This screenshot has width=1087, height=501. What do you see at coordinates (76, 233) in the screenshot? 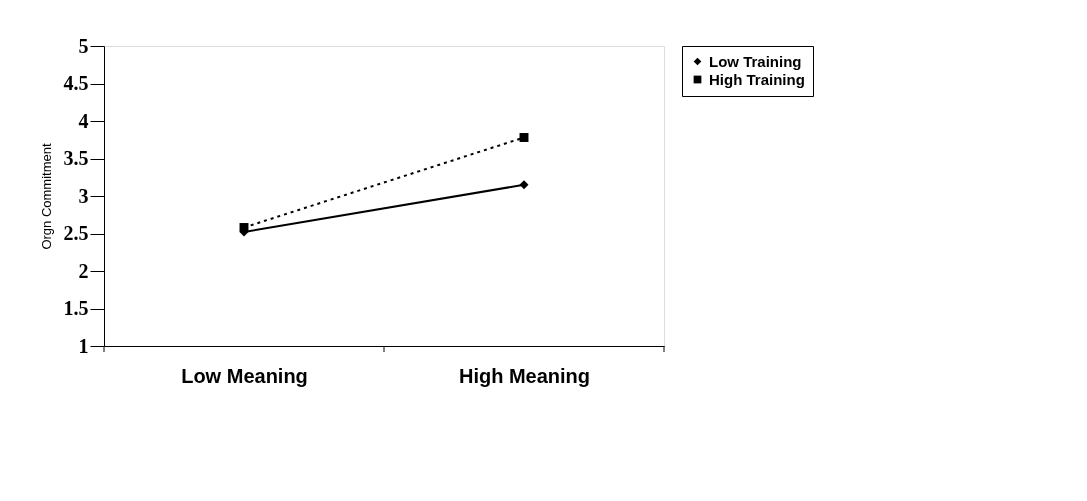
I see `y-tick-label: 2.5` at bounding box center [76, 233].